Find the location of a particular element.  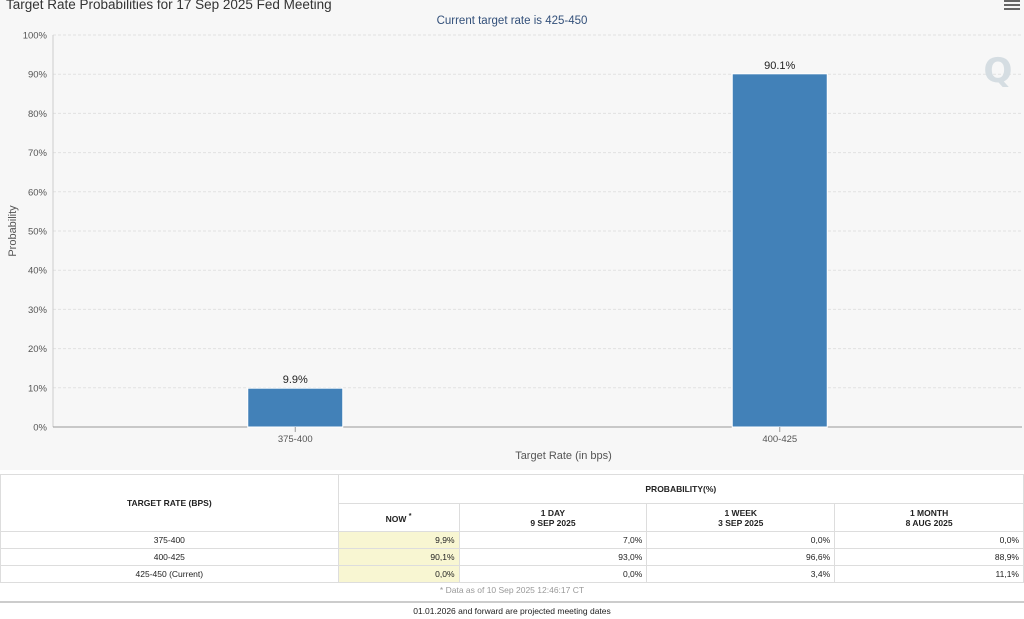

bar-data-label: 9.9% is located at coordinates (295, 380).